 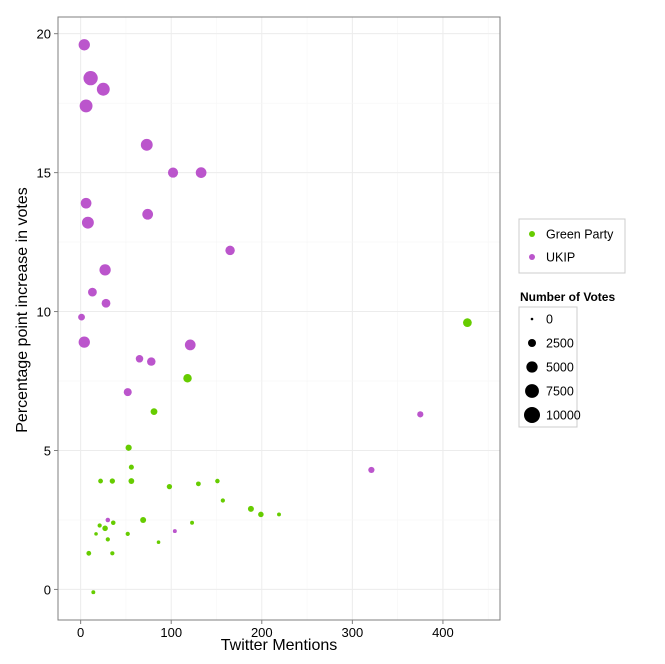 What do you see at coordinates (279, 645) in the screenshot?
I see `x-axis-label: Twitter Mentions` at bounding box center [279, 645].